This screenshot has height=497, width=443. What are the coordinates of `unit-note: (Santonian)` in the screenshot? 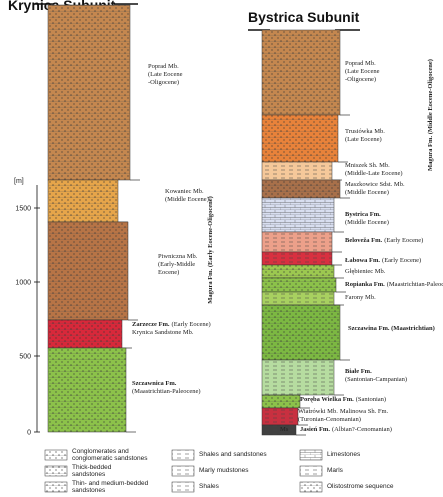 It's located at (371, 399).